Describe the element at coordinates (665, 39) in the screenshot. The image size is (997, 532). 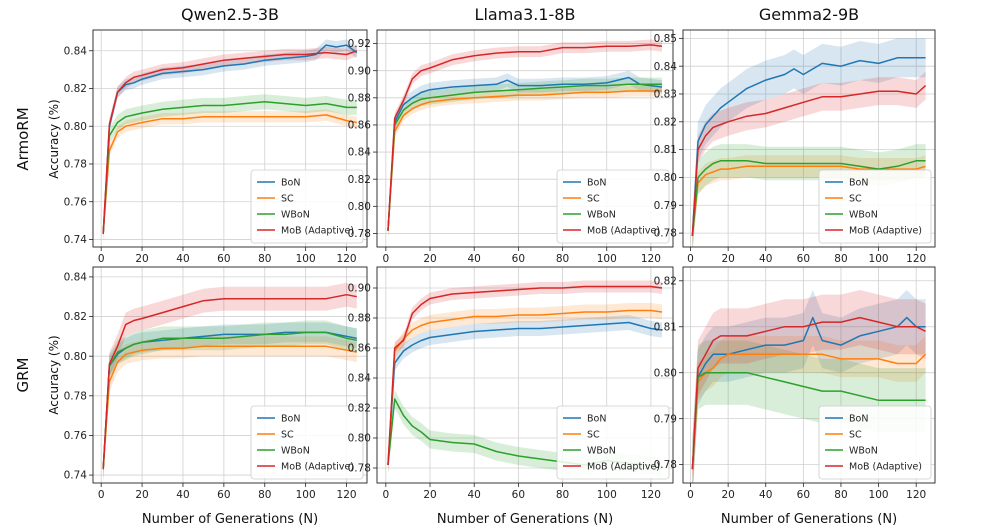
I see `y-tick-label: 0.85` at that location.